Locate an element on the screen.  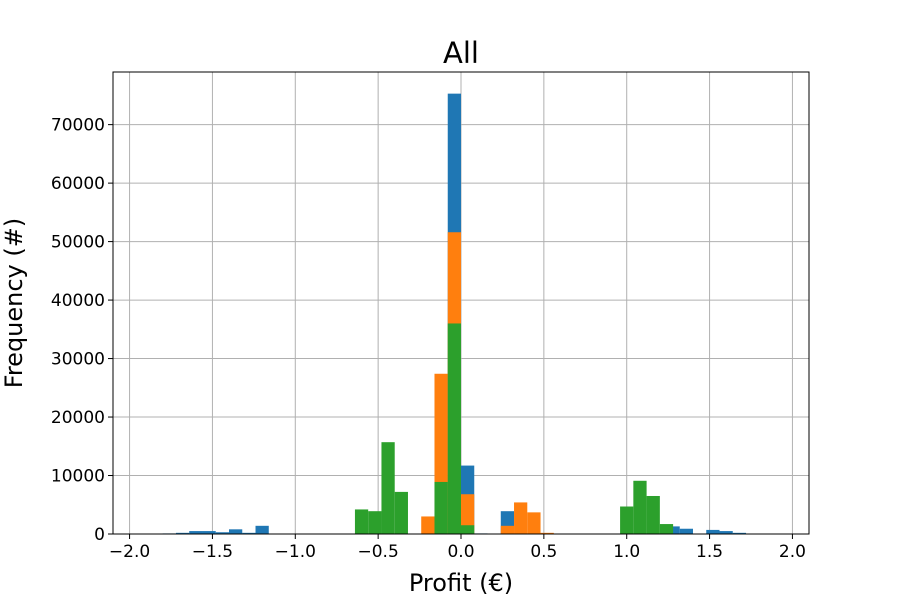
y-tick-label: 40000 is located at coordinates (78, 301).